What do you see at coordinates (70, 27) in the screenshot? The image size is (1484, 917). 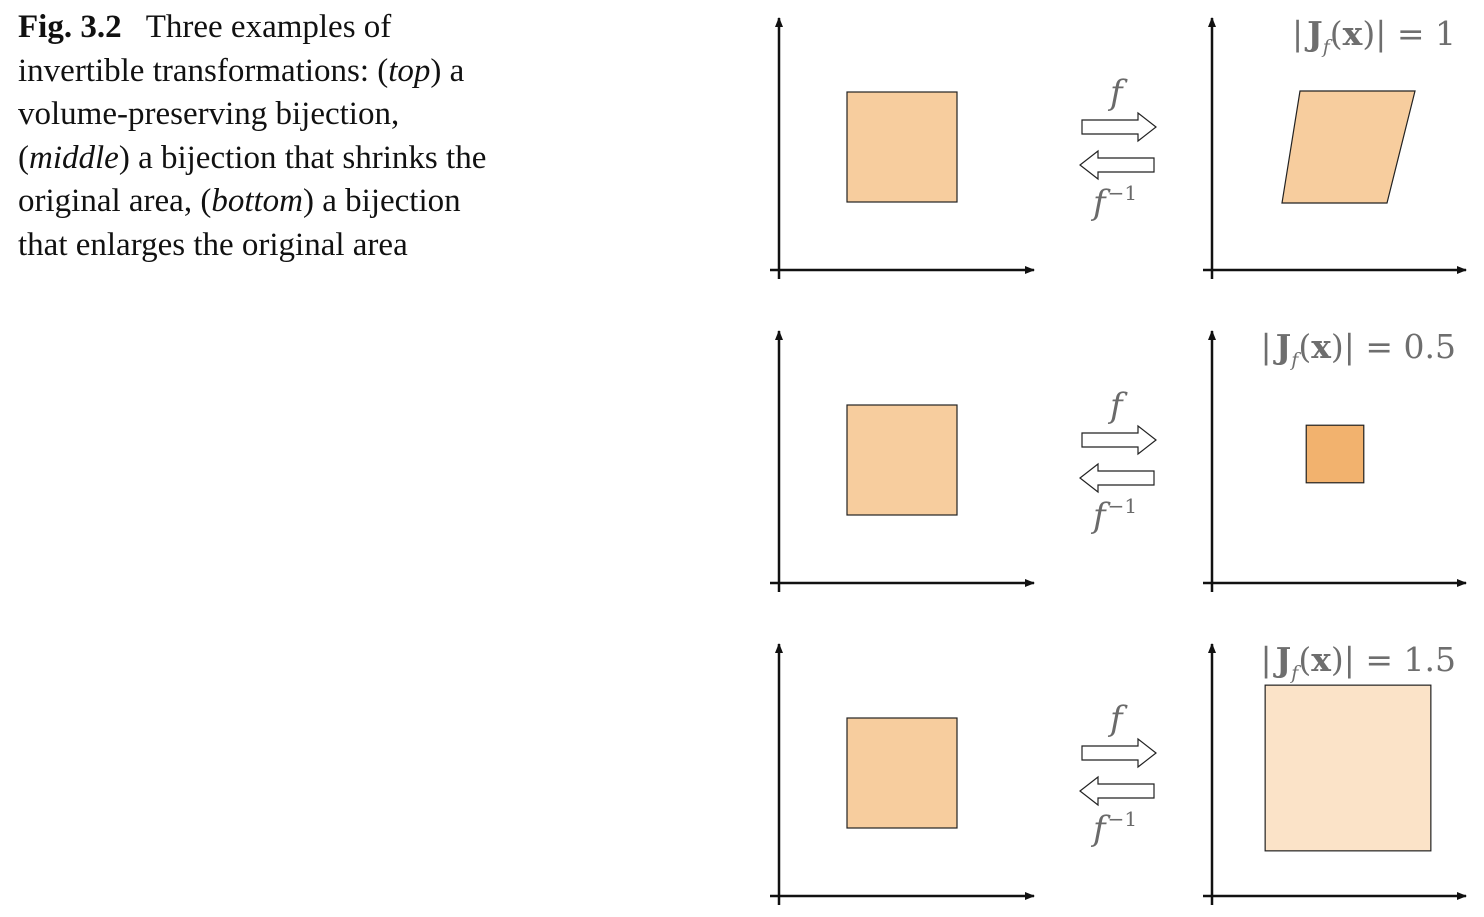 I see `figure-label: Fig. 3.2` at bounding box center [70, 27].